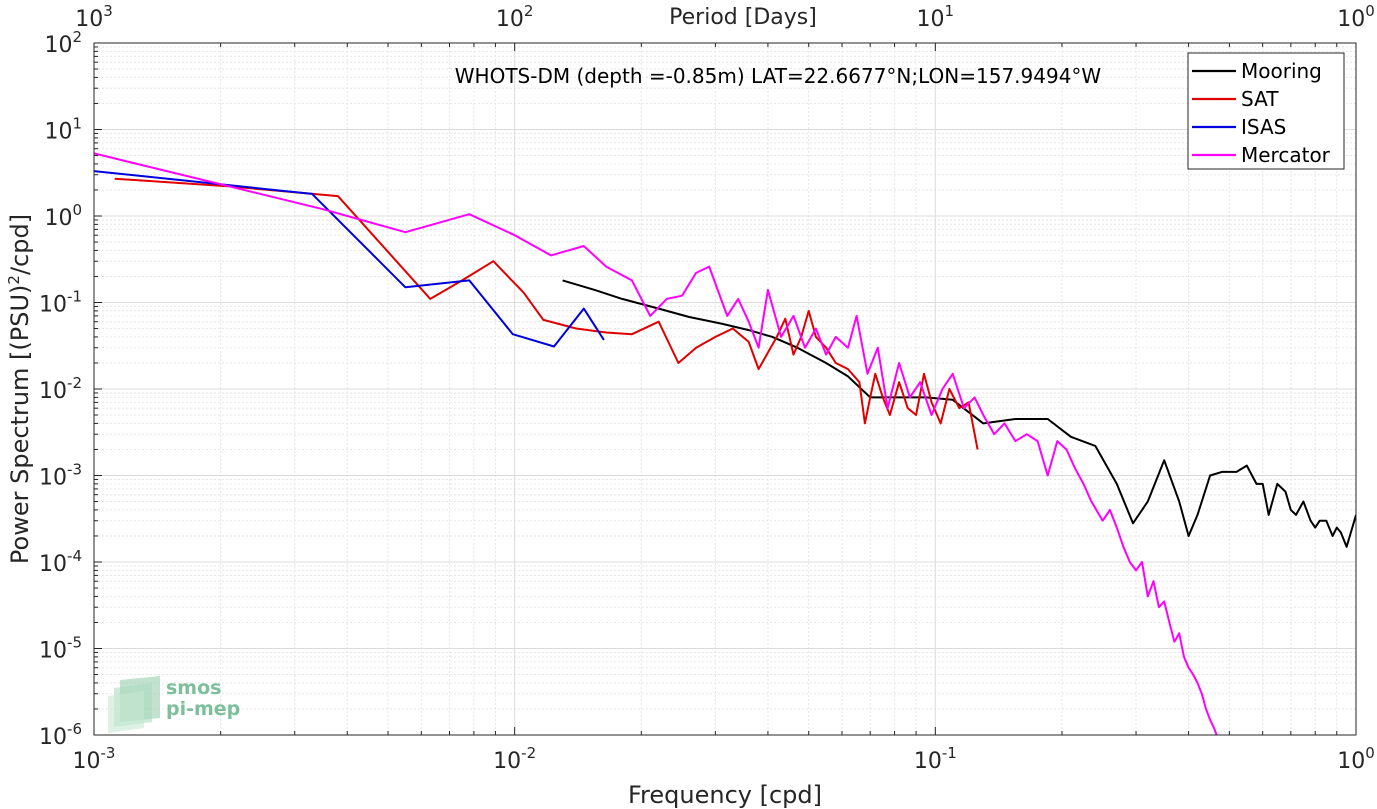 Image resolution: width=1377 pixels, height=809 pixels. I want to click on y-tick-label: 10¹, so click(63, 130).